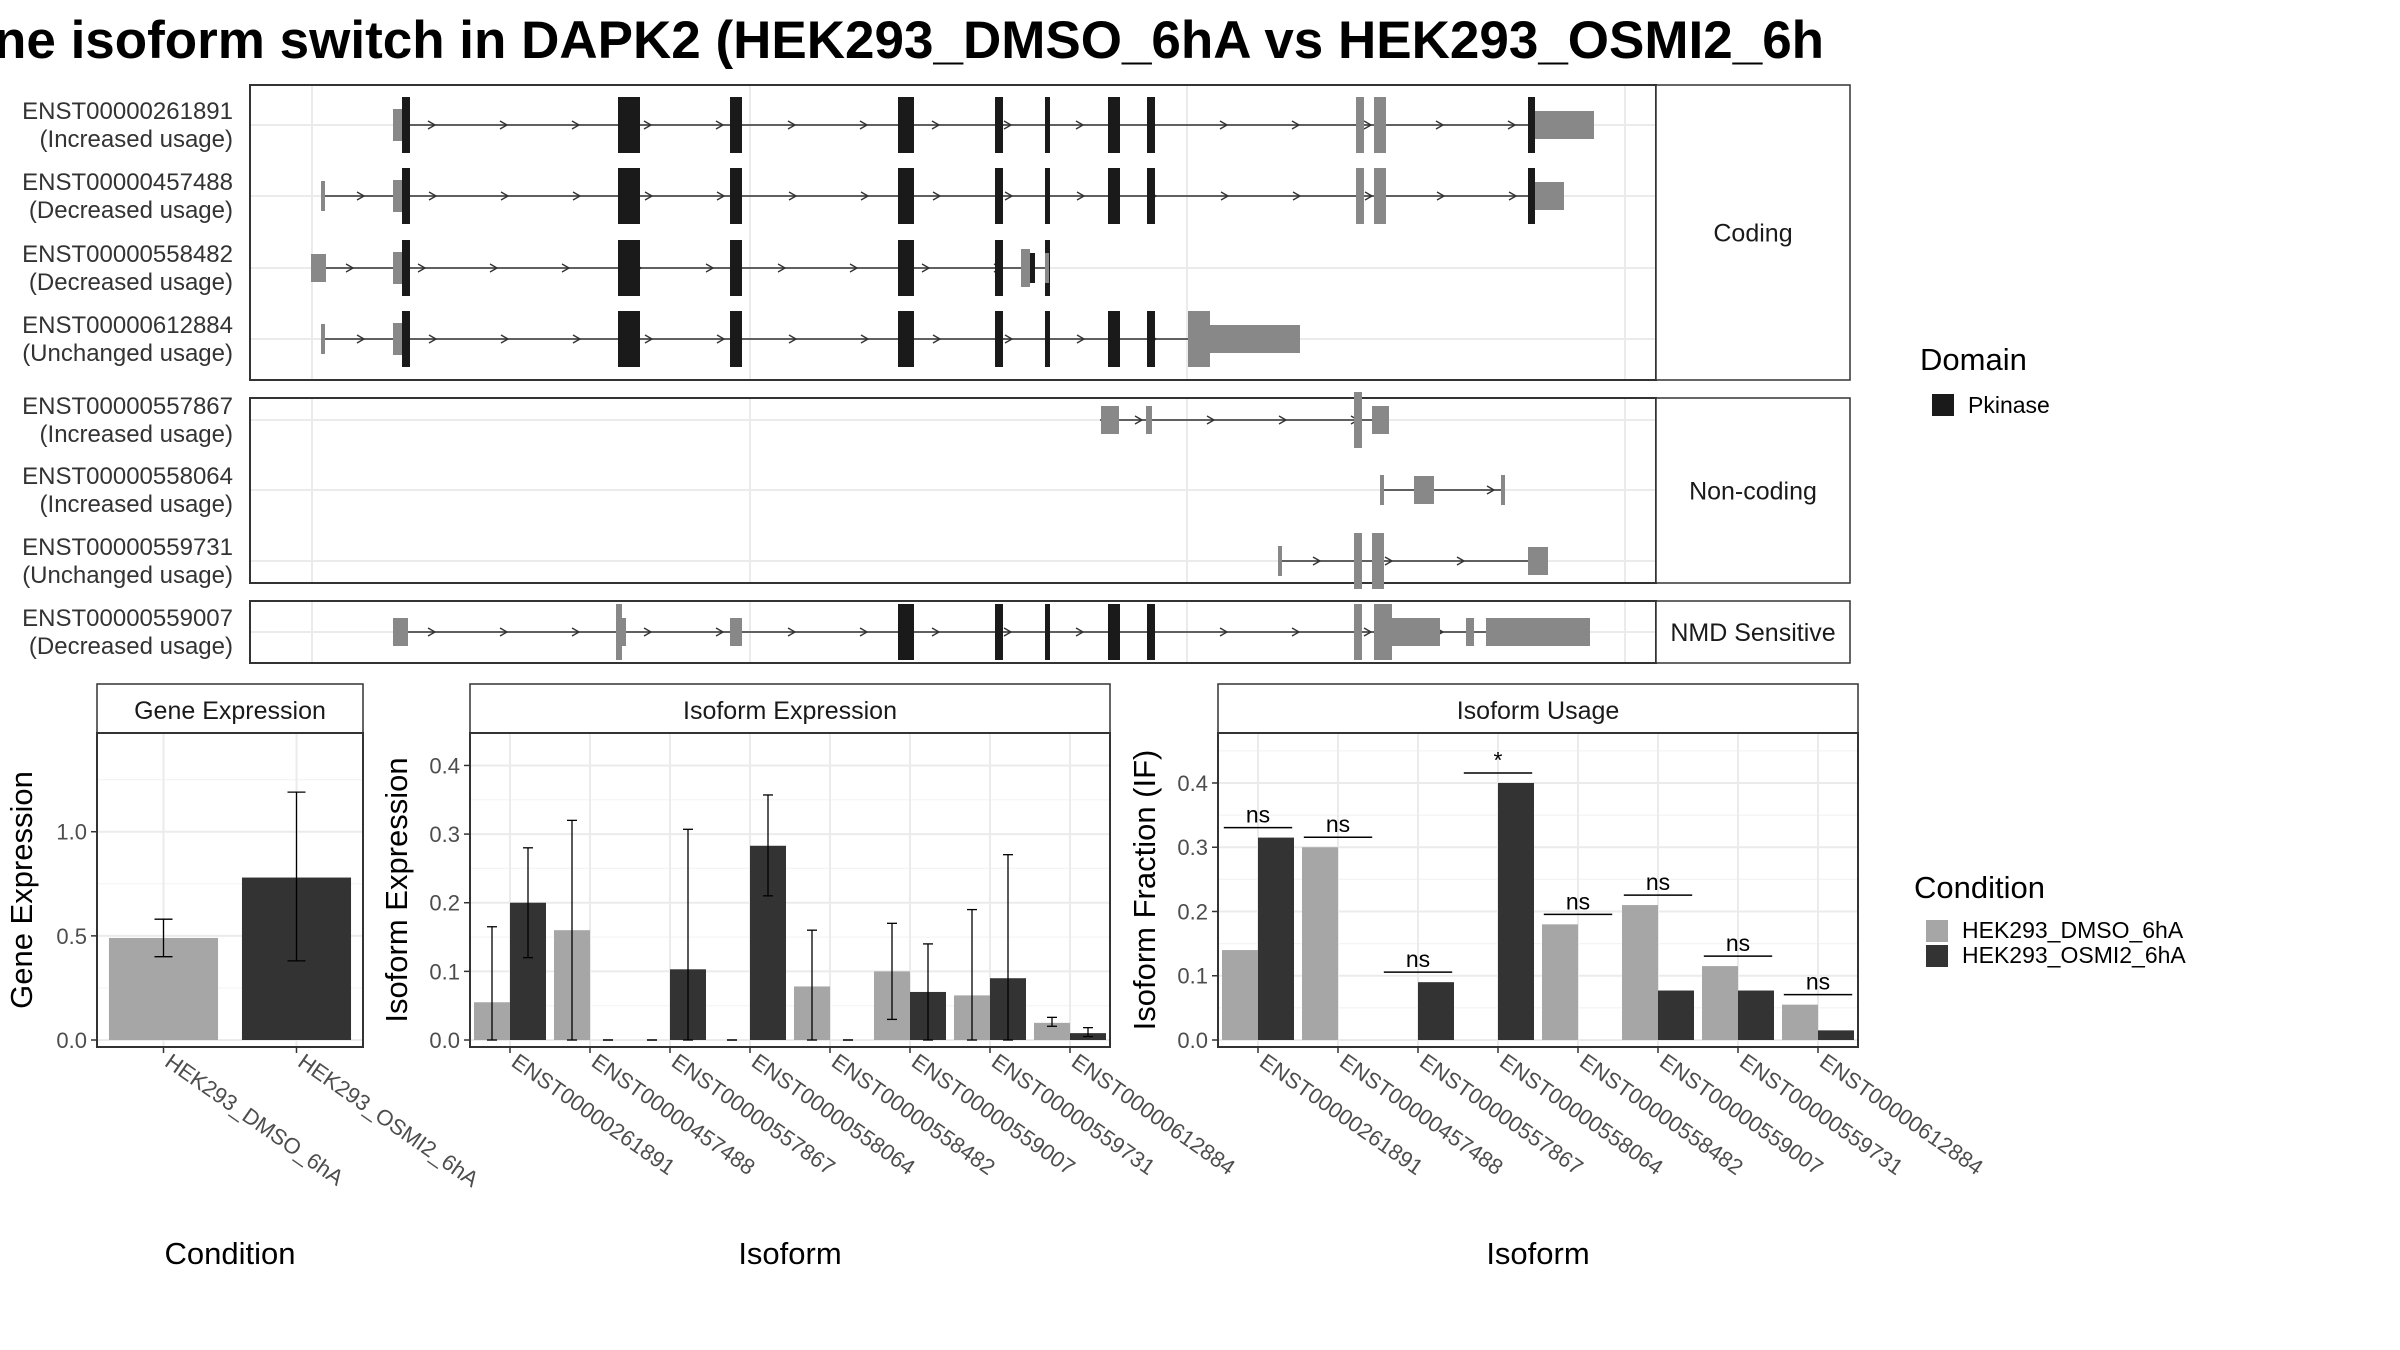  I want to click on x-axis-title: Isoform, so click(1537, 1253).